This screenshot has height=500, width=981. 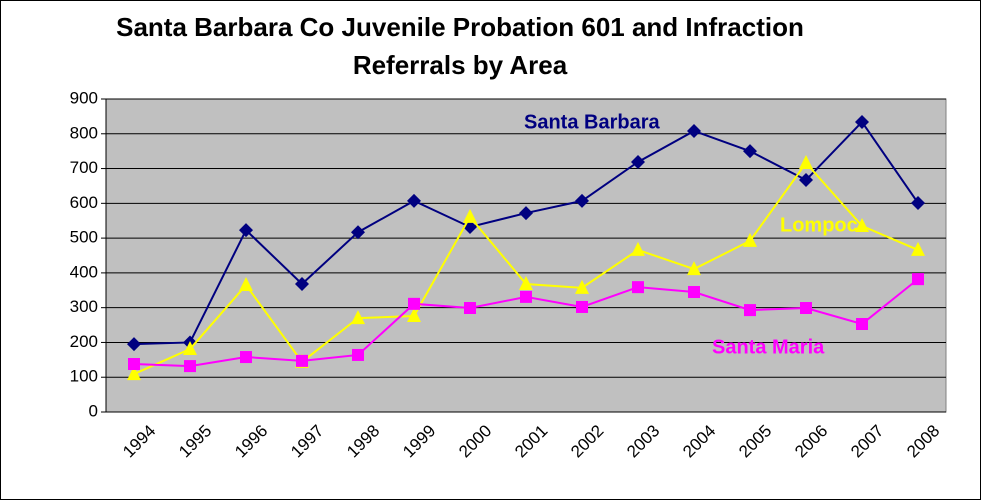 I want to click on y-tick-label: 300, so click(x=84, y=306).